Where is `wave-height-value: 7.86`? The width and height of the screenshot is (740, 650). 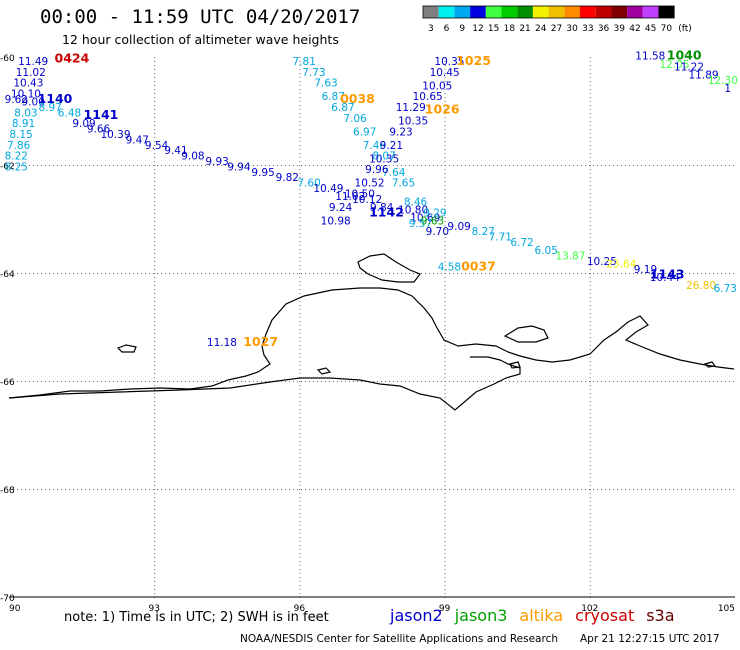
wave-height-value: 7.86 is located at coordinates (19, 146).